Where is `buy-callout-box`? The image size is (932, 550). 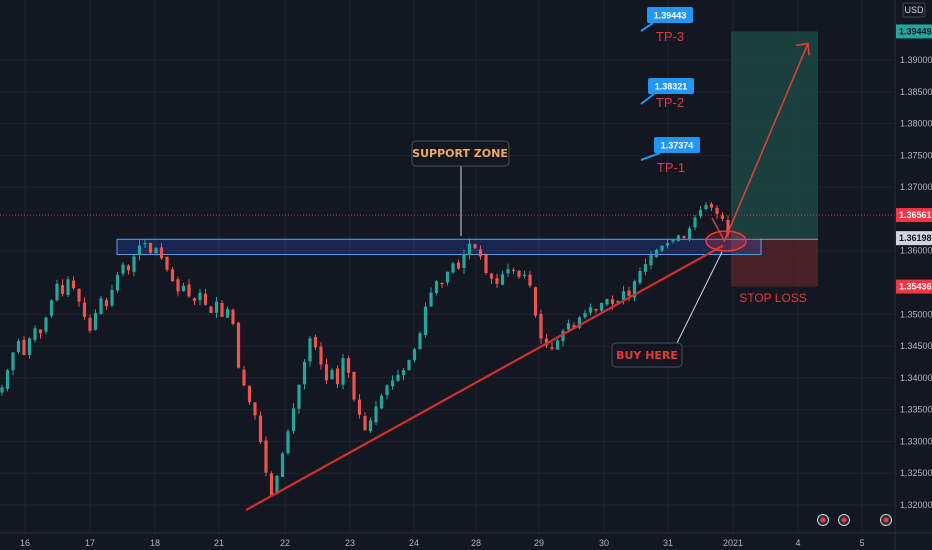
buy-callout-box is located at coordinates (647, 355).